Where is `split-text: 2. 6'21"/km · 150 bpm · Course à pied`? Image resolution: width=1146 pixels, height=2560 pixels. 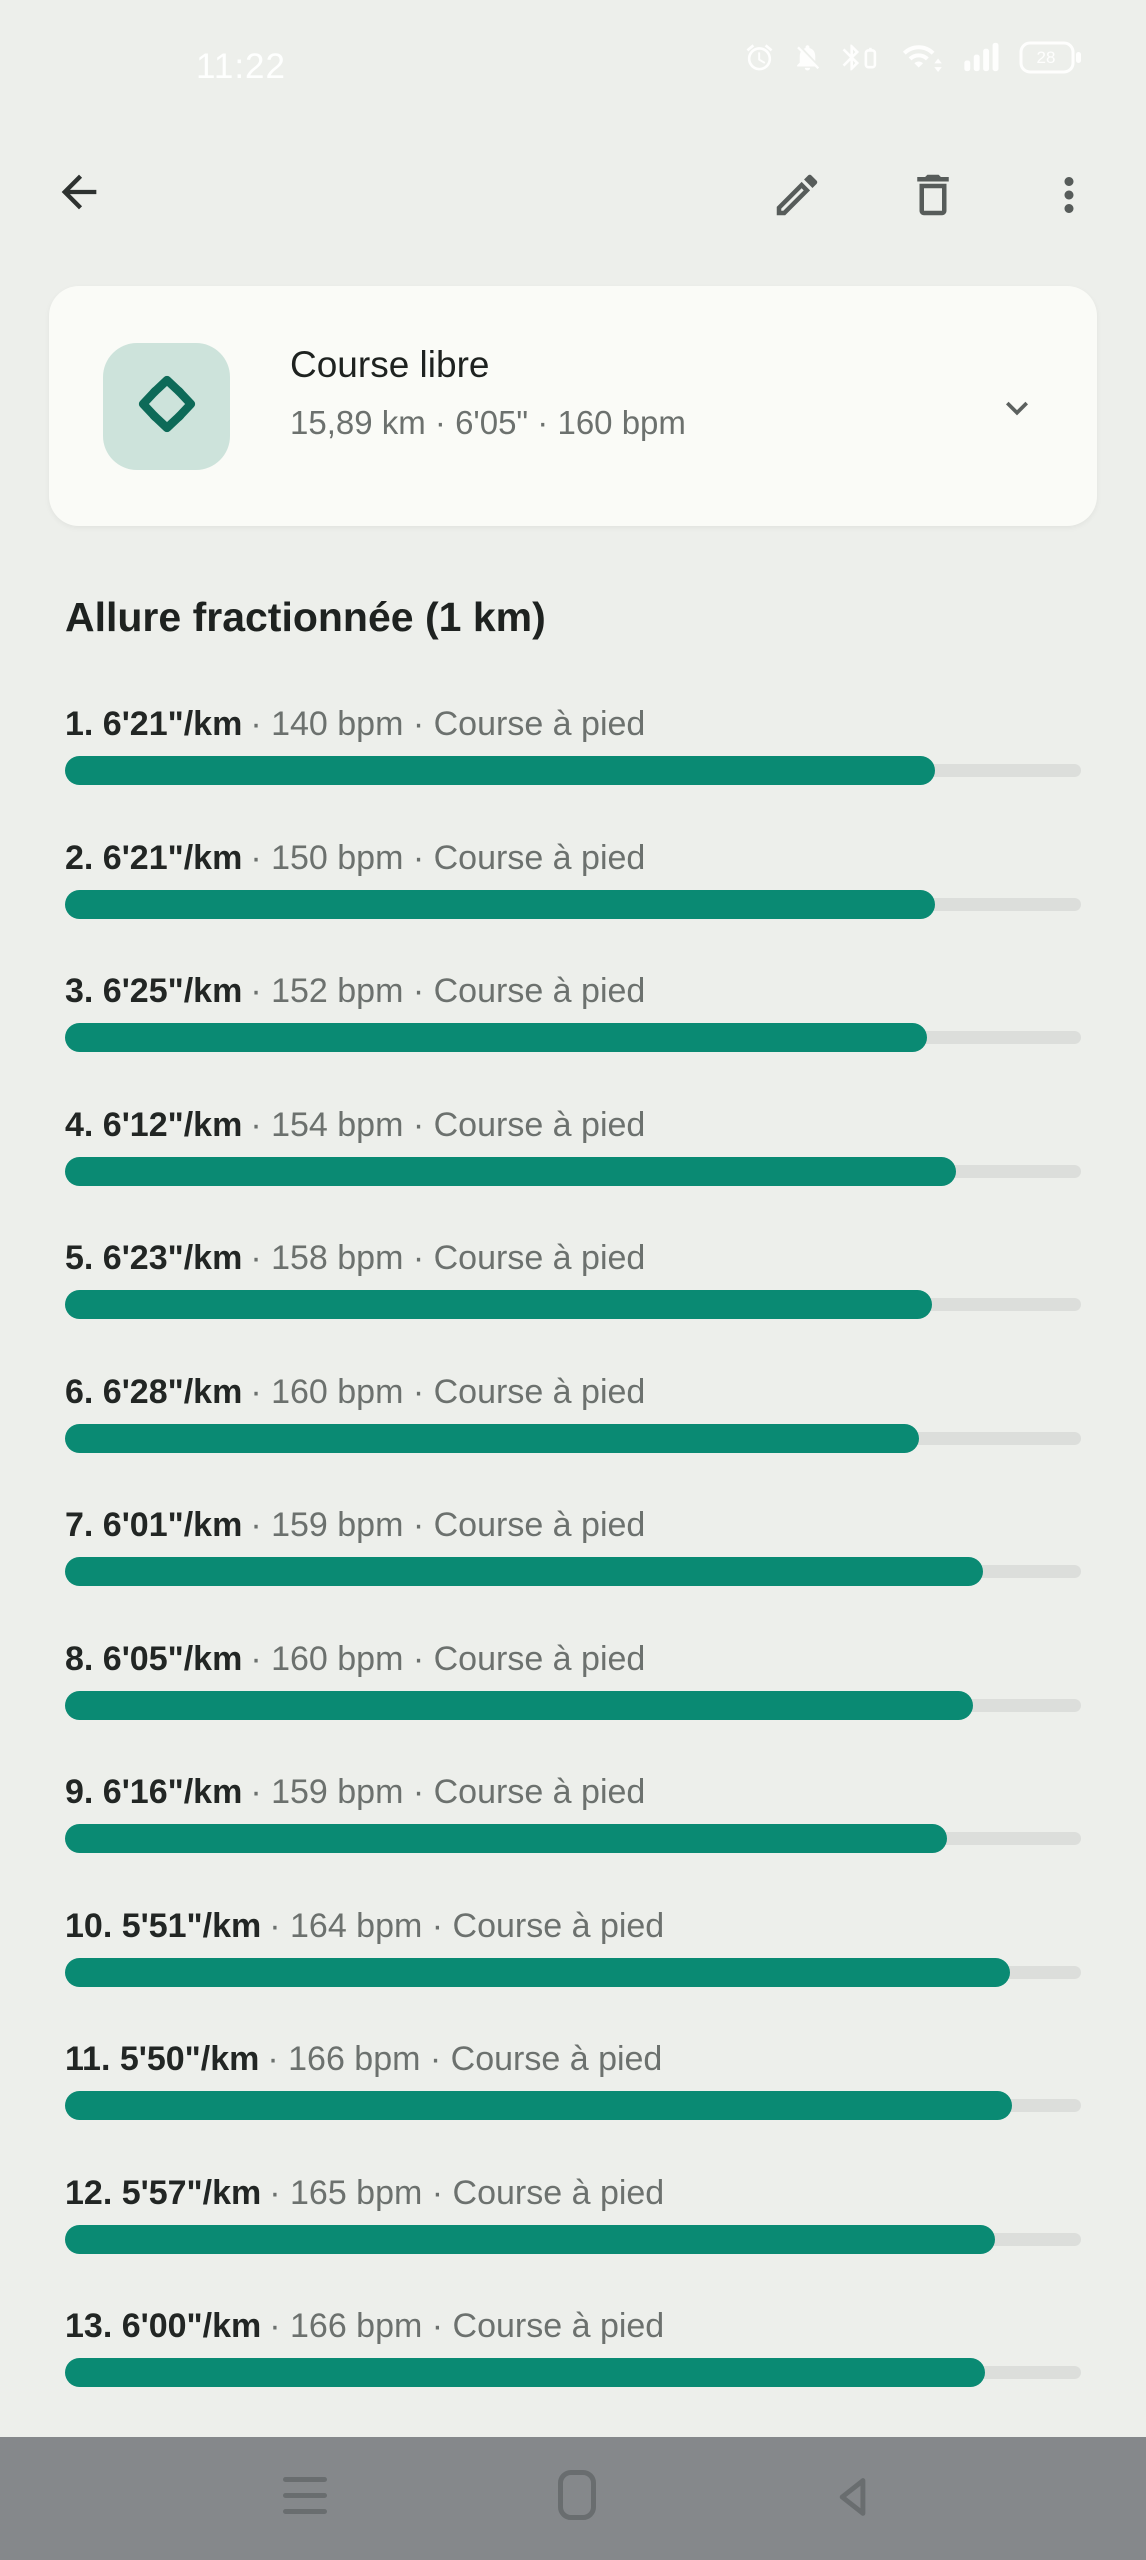 split-text: 2. 6'21"/km · 150 bpm · Course à pied is located at coordinates (573, 858).